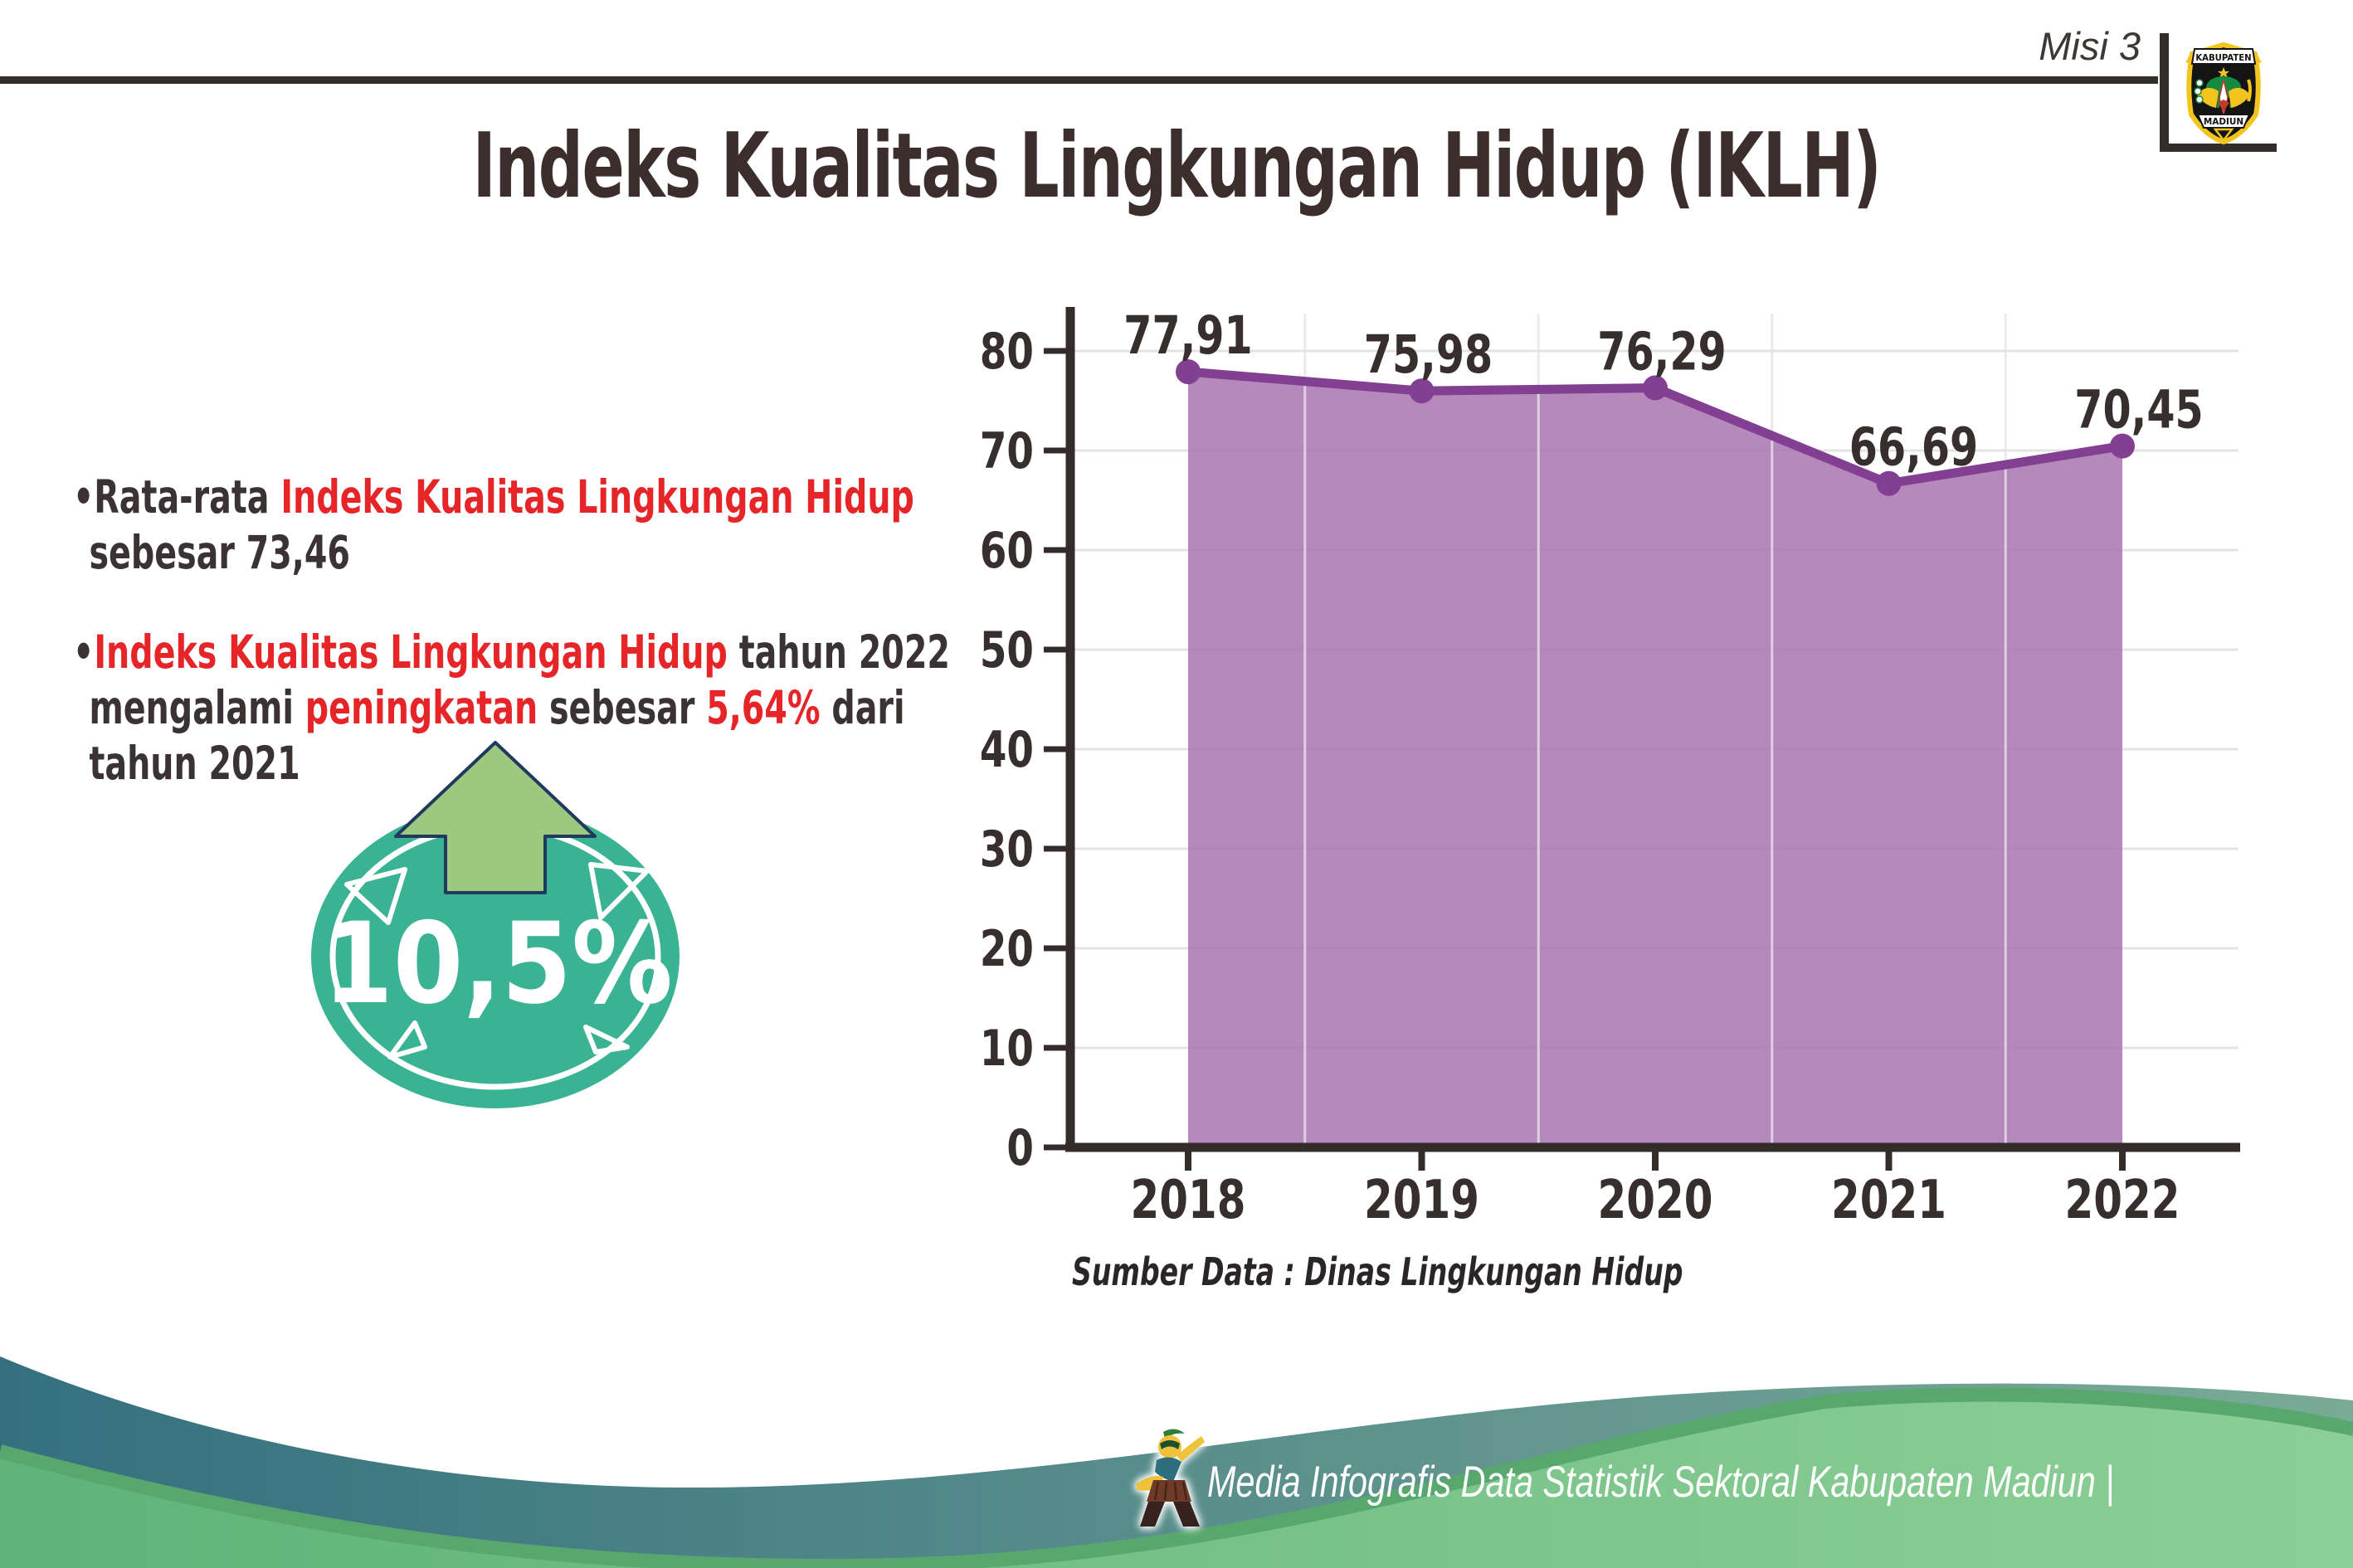 This screenshot has height=1568, width=2353. What do you see at coordinates (2138, 411) in the screenshot?
I see `data-label: 70,45` at bounding box center [2138, 411].